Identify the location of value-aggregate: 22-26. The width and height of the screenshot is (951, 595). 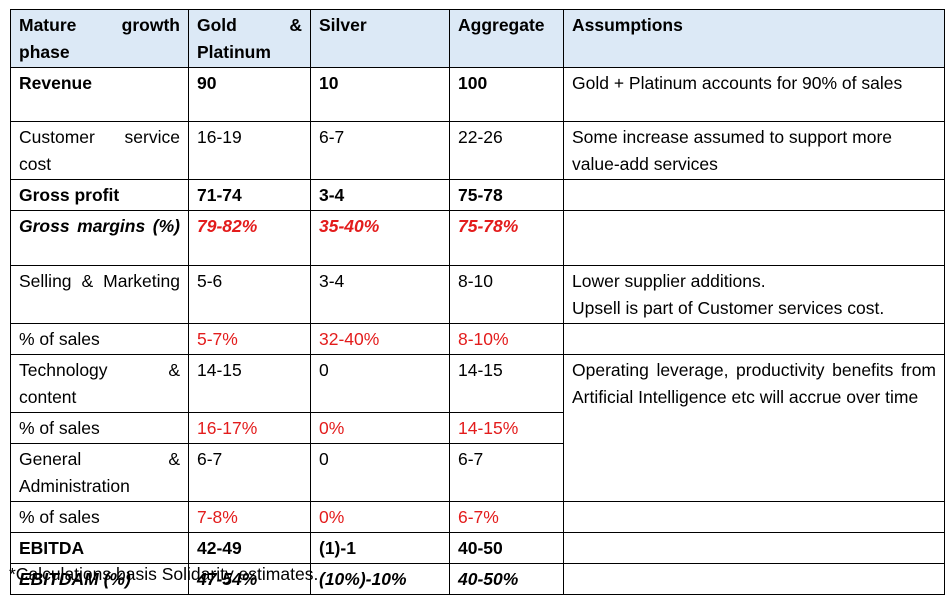
(506, 150).